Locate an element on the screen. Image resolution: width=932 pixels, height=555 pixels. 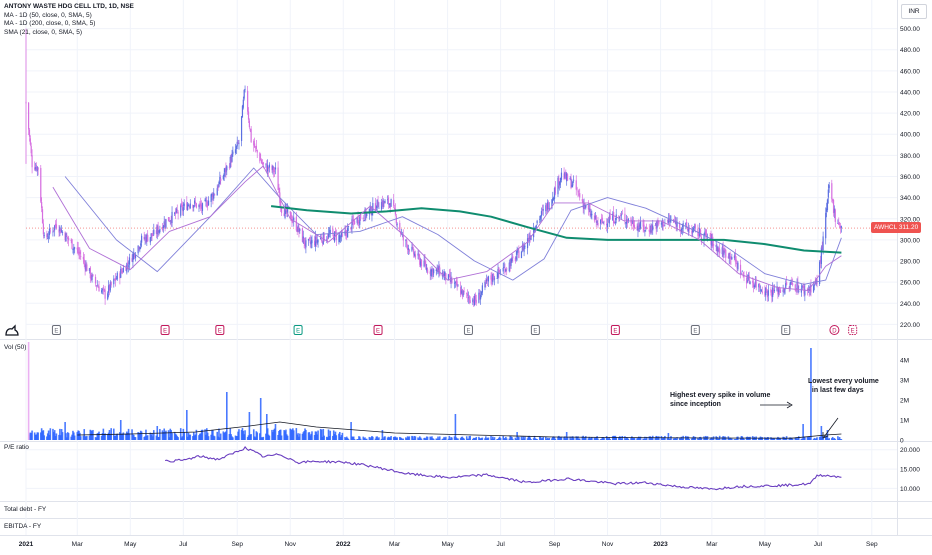
total-debt-pane-label: Total debt - FY is located at coordinates (25, 509).